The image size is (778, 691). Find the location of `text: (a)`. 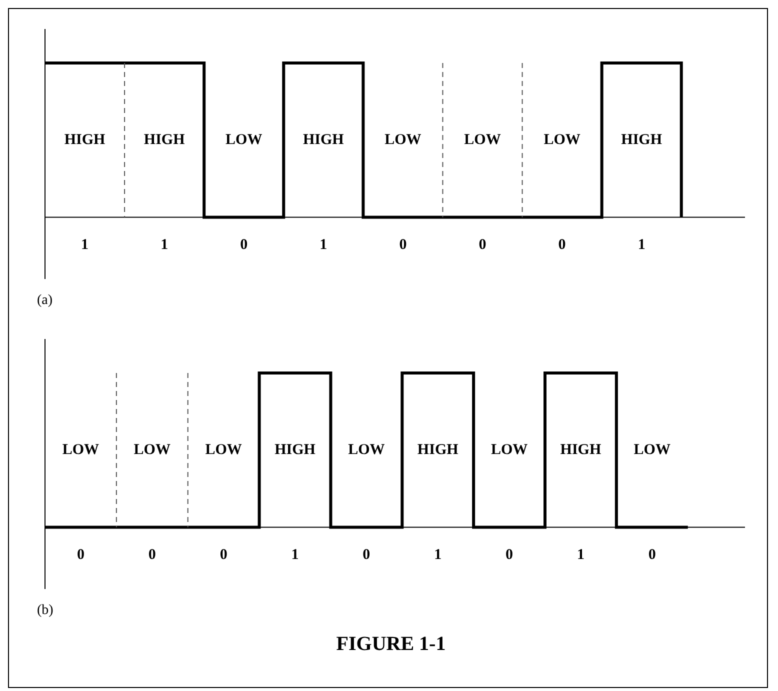

text: (a) is located at coordinates (45, 301).